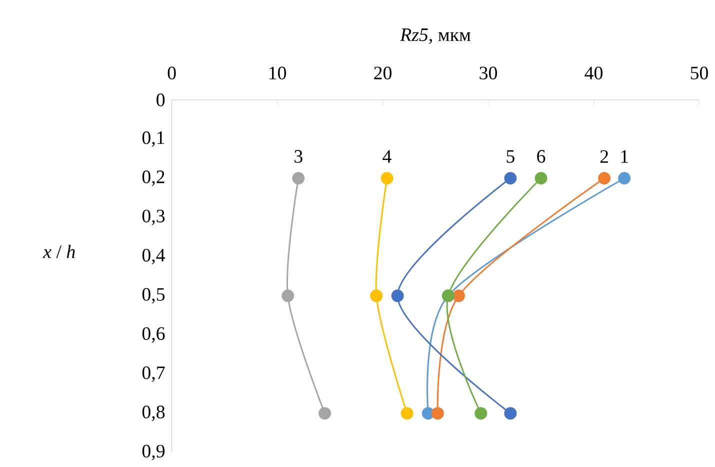 The width and height of the screenshot is (715, 467). Describe the element at coordinates (593, 73) in the screenshot. I see `x-tick-label: 40` at that location.